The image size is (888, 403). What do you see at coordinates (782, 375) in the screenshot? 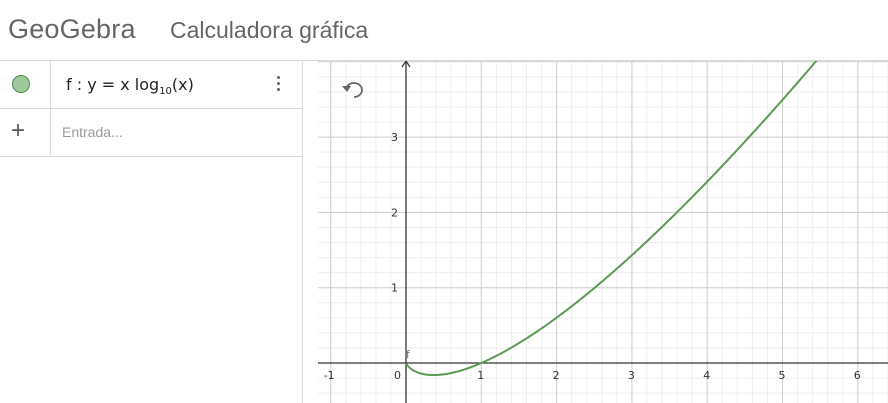
I see `x-tick-label: 5` at bounding box center [782, 375].